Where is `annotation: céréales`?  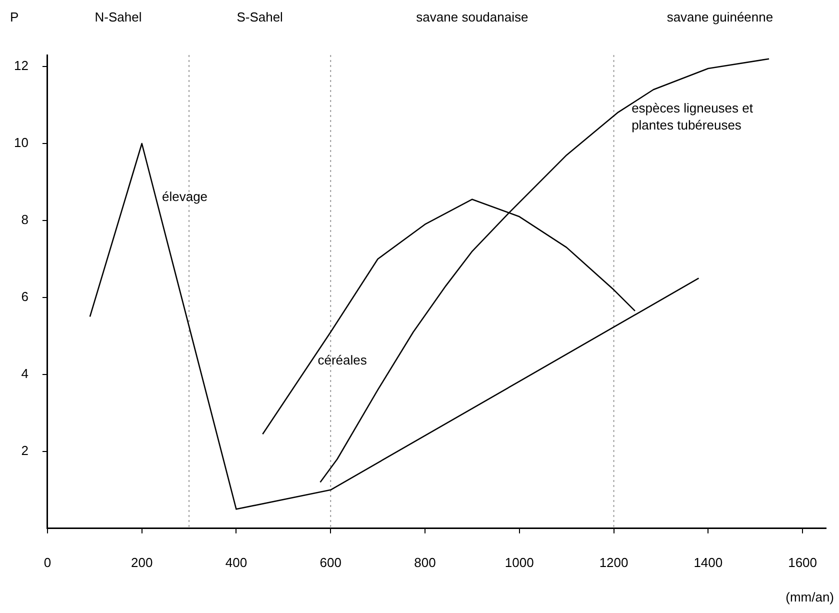 annotation: céréales is located at coordinates (343, 360).